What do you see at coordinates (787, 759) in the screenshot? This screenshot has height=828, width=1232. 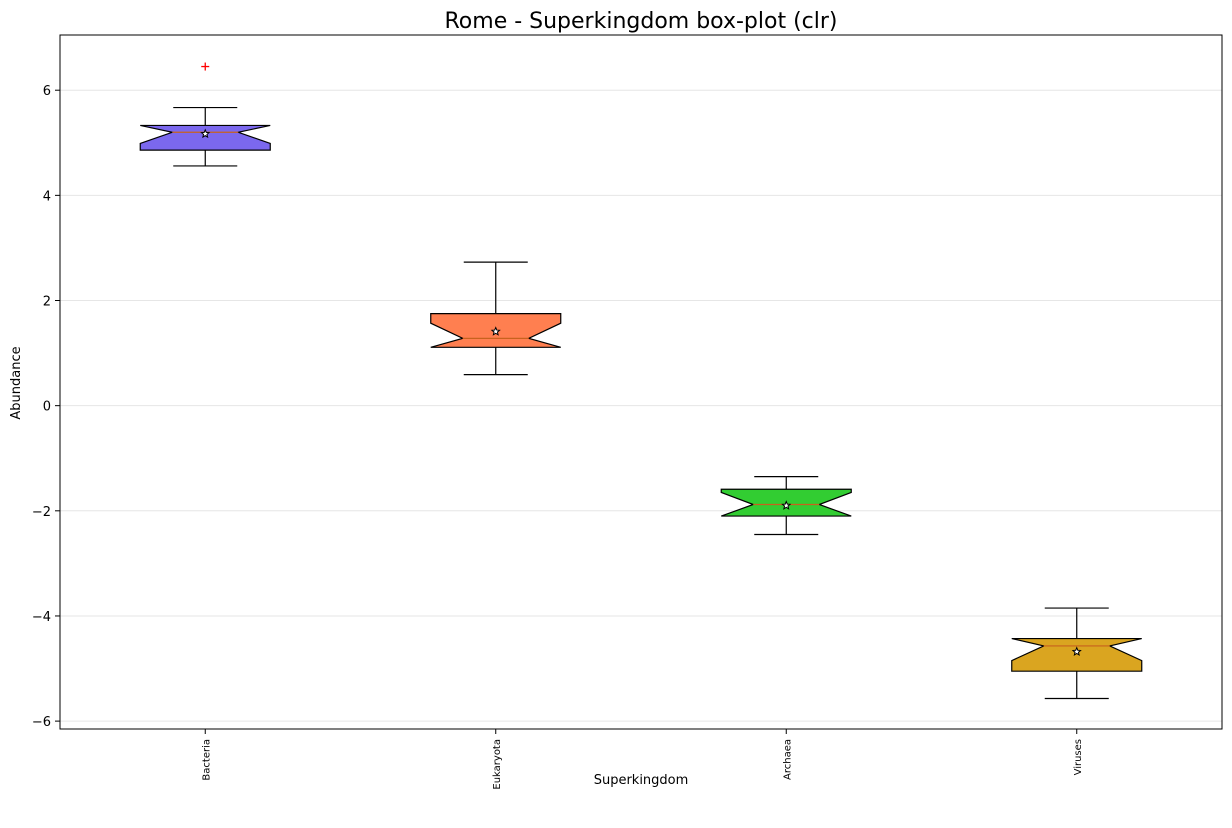 I see `x-tick-label: Archaea` at bounding box center [787, 759].